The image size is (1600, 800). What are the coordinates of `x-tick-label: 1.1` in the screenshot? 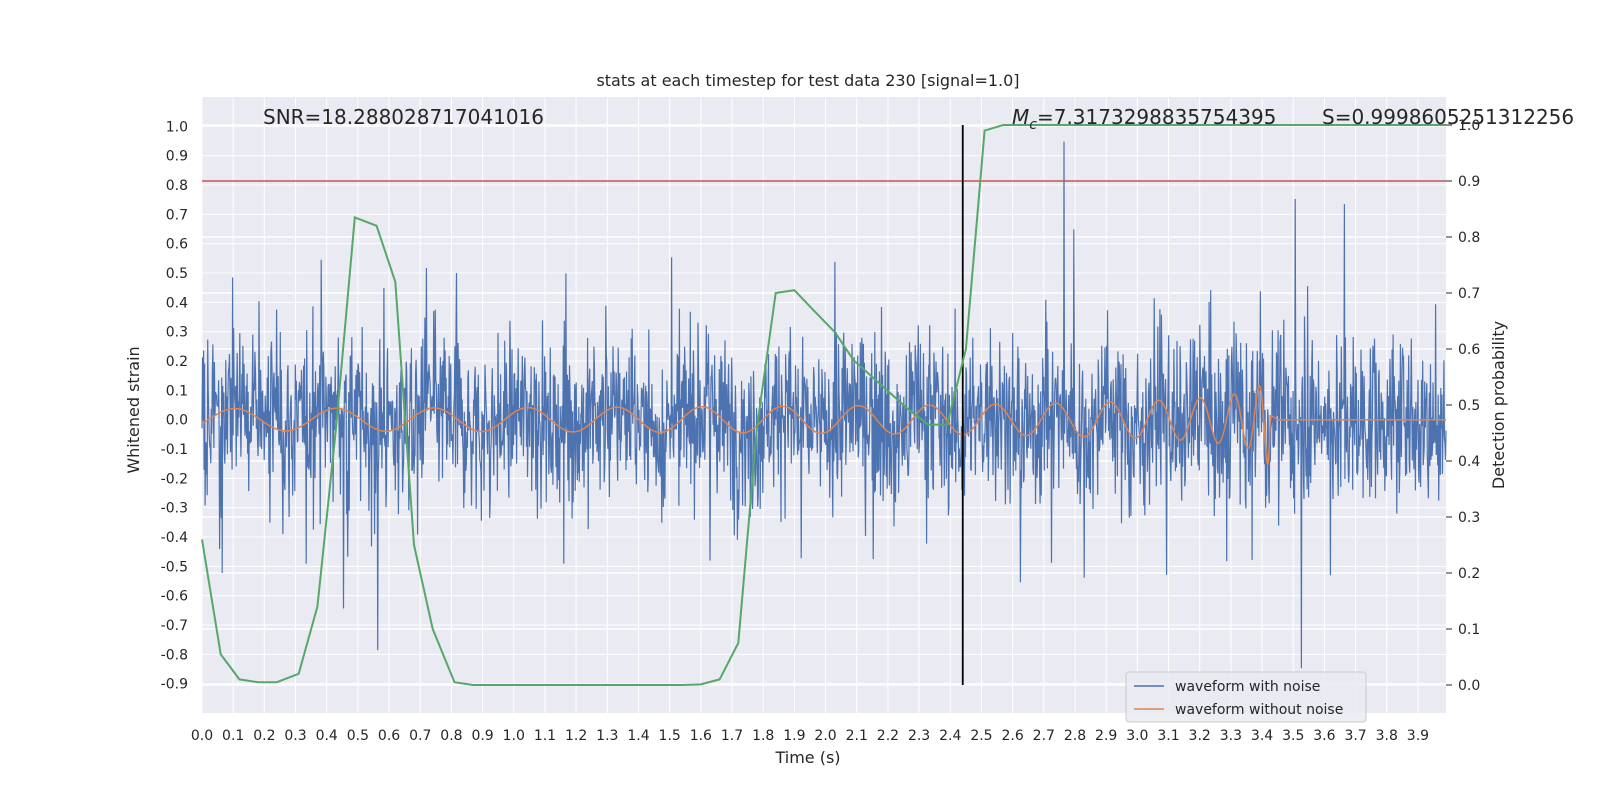 It's located at (545, 736).